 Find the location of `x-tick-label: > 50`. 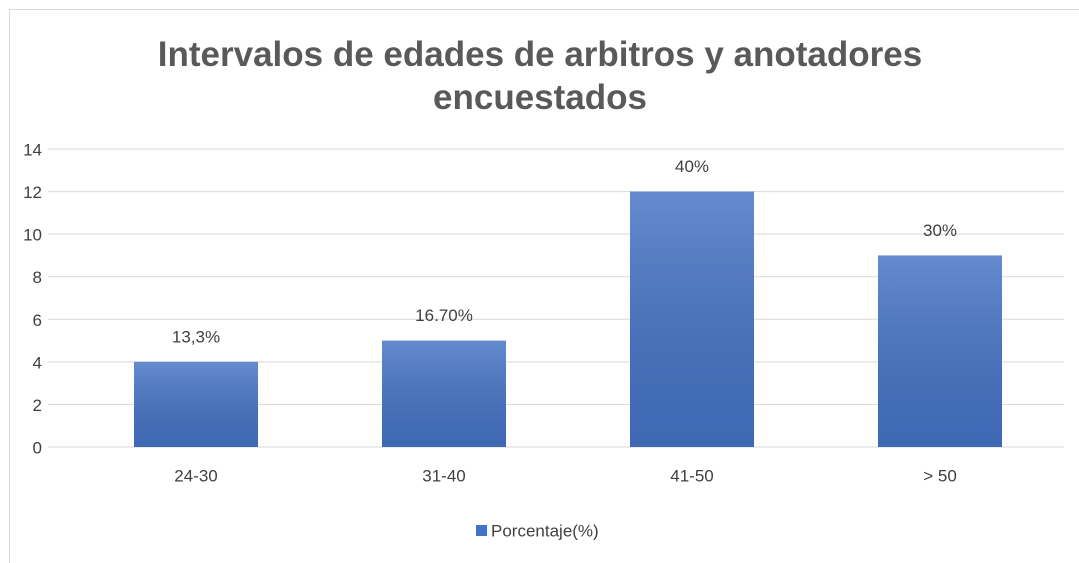

x-tick-label: > 50 is located at coordinates (940, 475).